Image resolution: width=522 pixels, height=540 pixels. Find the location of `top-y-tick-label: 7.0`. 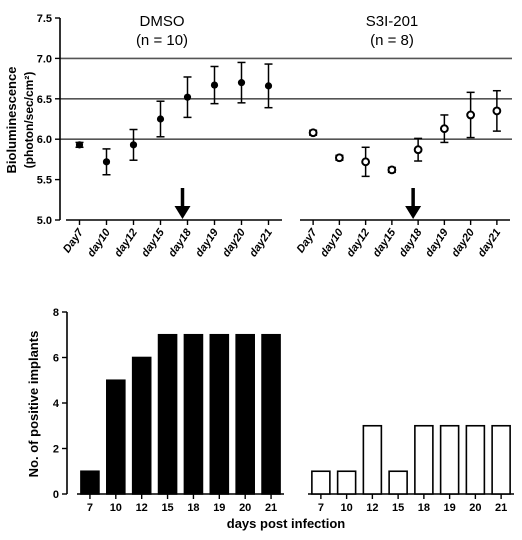

top-y-tick-label: 7.0 is located at coordinates (44, 59).